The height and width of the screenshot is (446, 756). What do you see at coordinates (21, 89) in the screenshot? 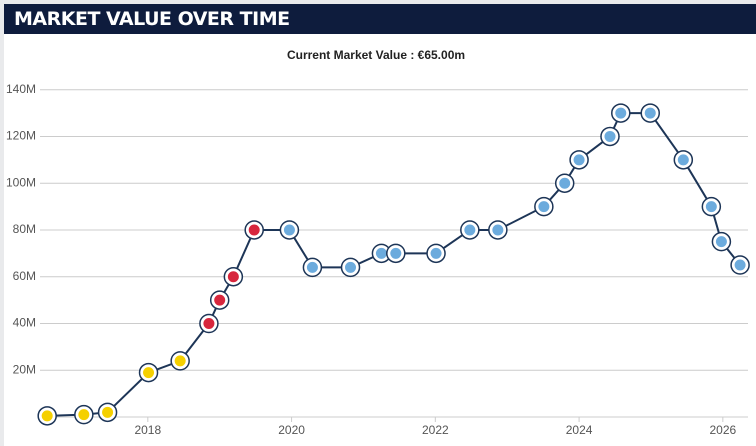
I see `y-tick-label: 140M` at bounding box center [21, 89].